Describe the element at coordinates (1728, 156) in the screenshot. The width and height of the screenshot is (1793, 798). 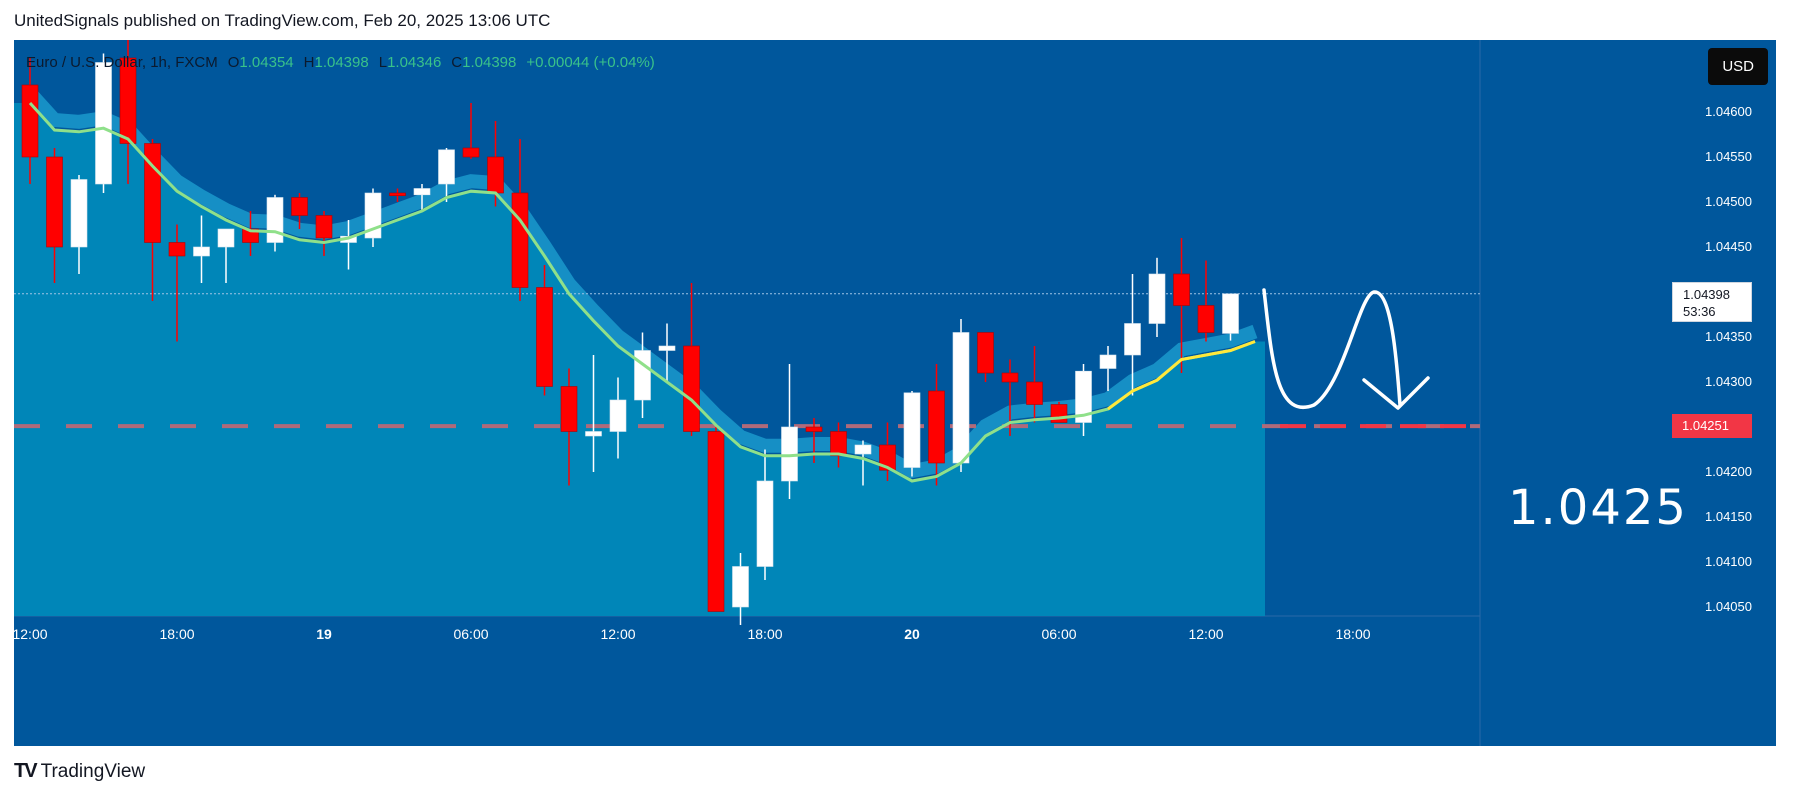
I see `price-tick-label: 1.04550` at that location.